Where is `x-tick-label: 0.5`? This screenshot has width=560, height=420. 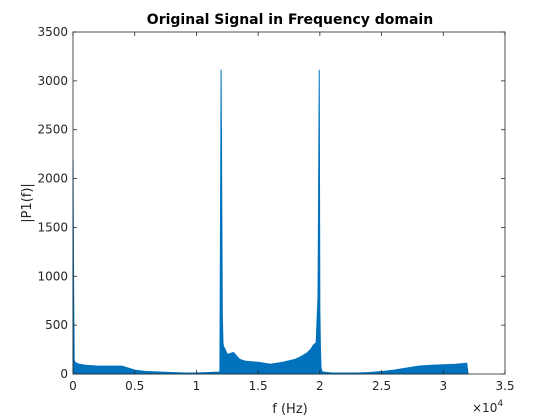
x-tick-label: 0.5 is located at coordinates (134, 386).